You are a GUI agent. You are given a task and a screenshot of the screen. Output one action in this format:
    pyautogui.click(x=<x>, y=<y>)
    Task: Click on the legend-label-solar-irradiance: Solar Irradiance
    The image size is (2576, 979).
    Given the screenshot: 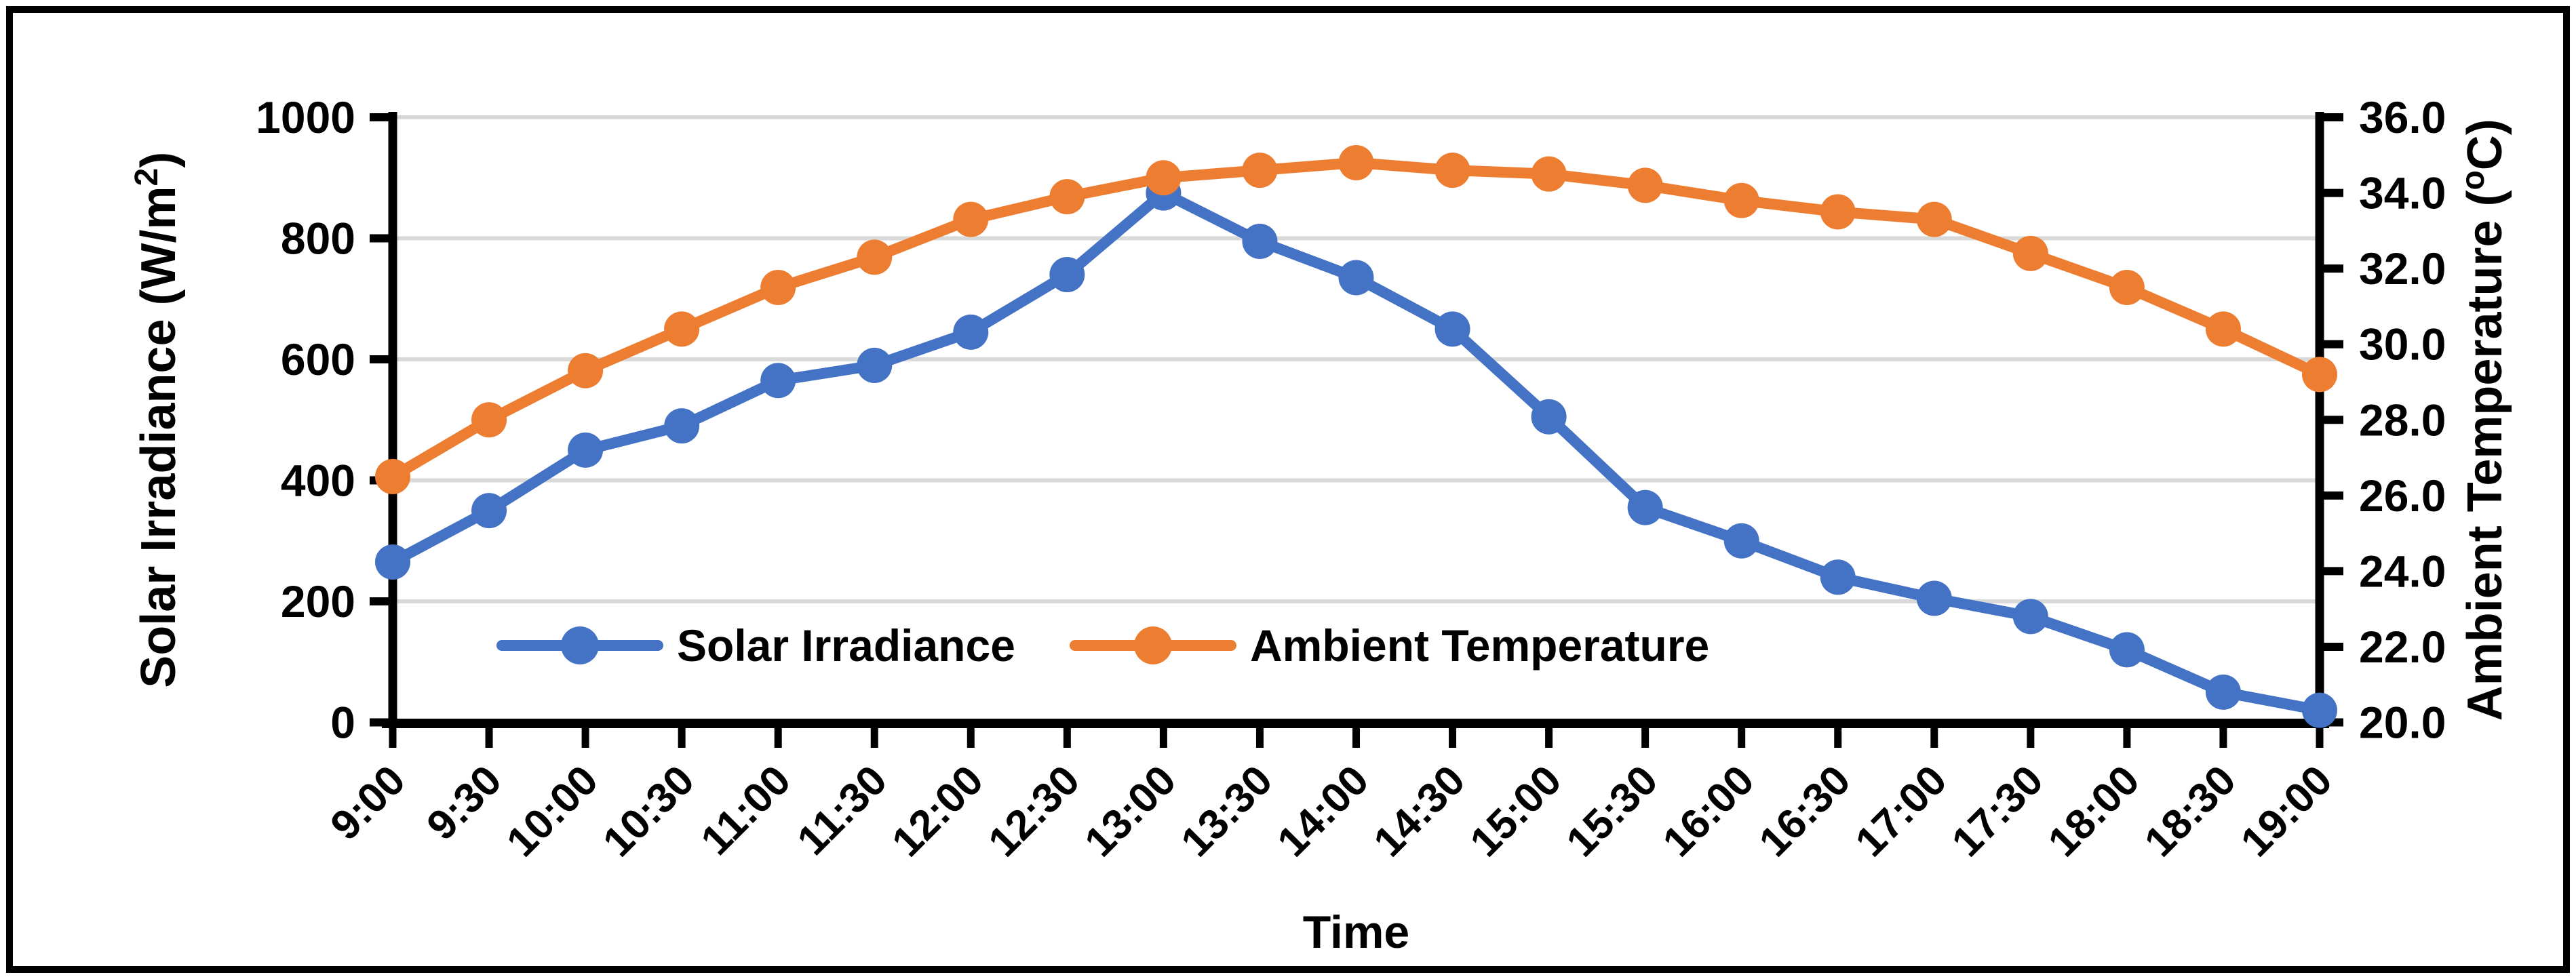 What is the action you would take?
    pyautogui.click(x=846, y=645)
    